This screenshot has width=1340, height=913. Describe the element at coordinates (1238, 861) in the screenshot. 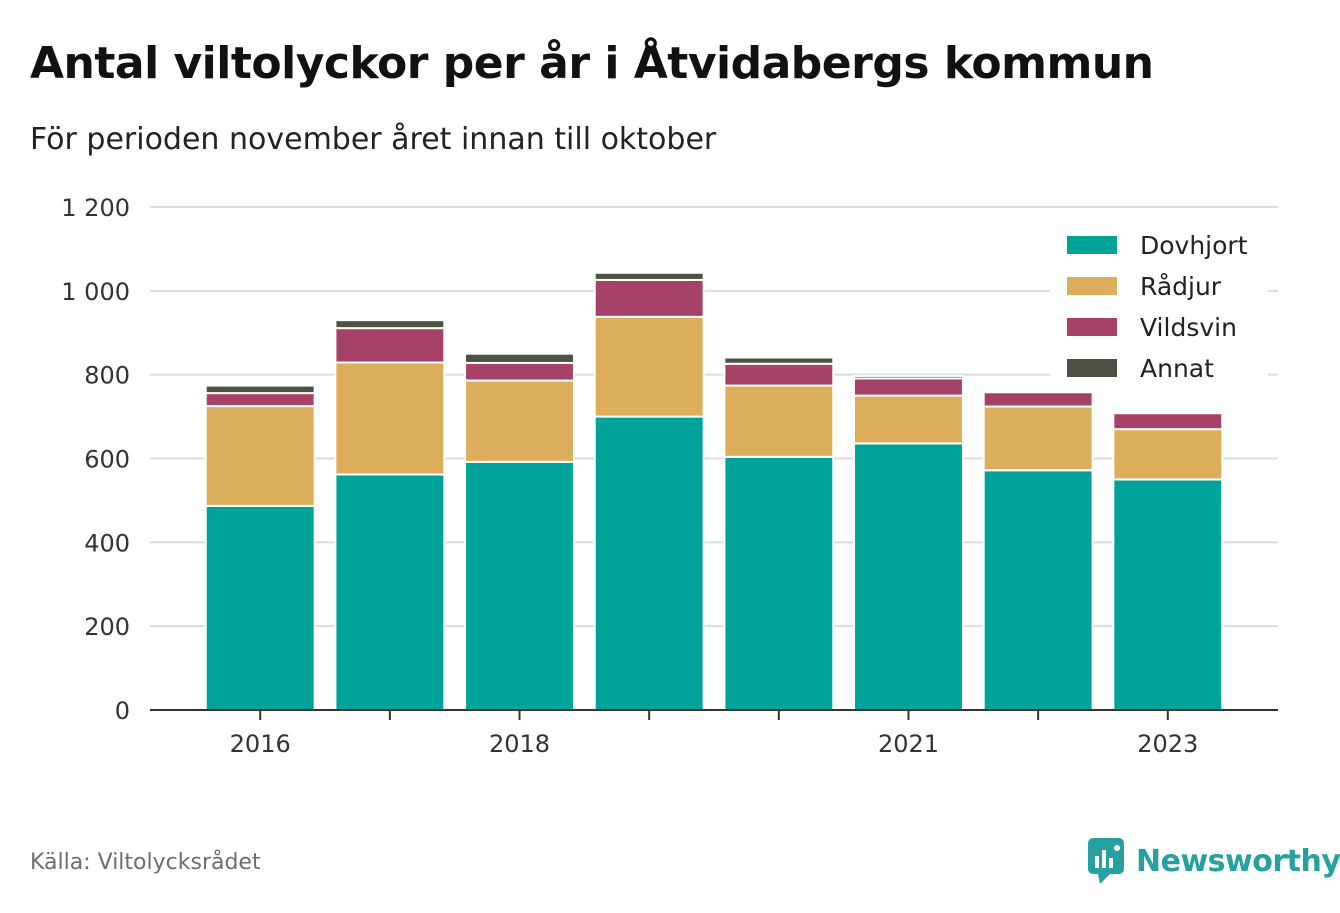

I see `newsworthy-logo-text: Newsworthy` at that location.